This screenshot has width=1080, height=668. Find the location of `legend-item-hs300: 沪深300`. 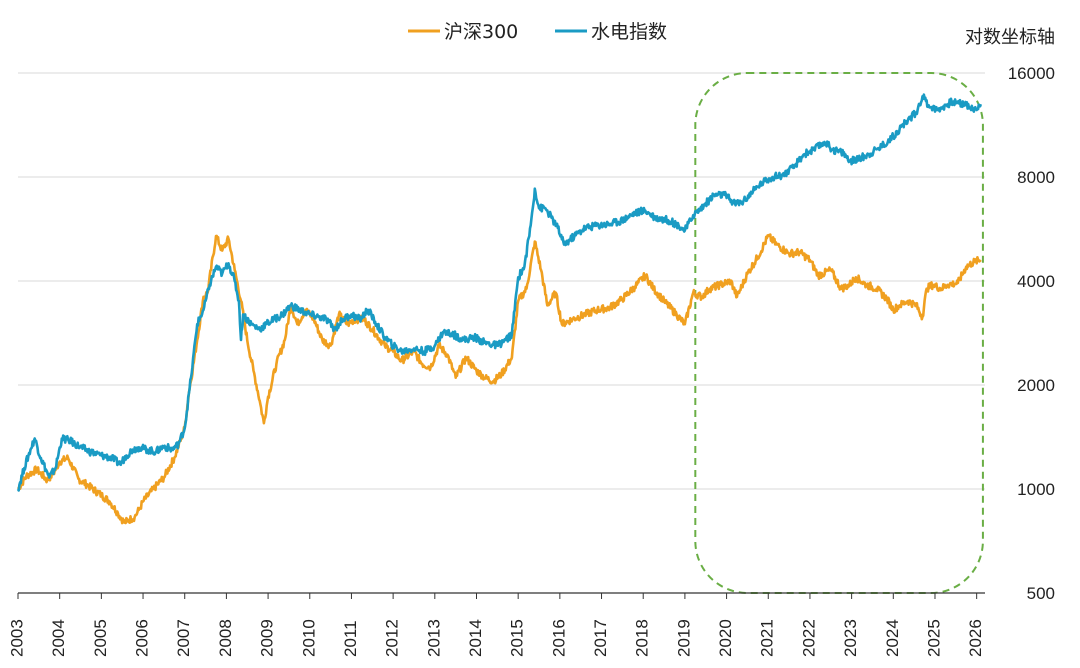

legend-item-hs300: 沪深300 is located at coordinates (463, 32).